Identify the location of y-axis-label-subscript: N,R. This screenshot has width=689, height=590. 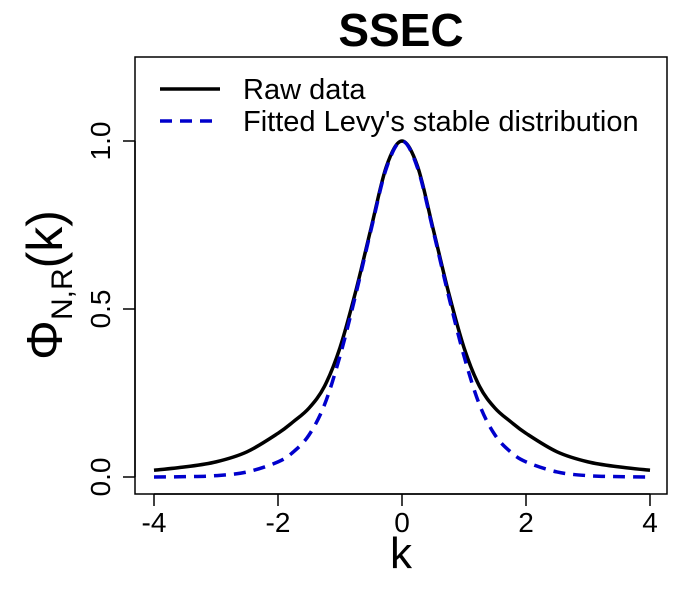
(62, 294).